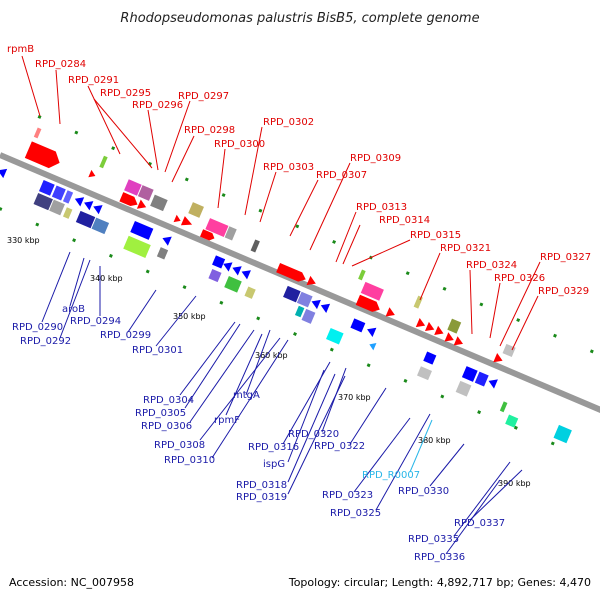  Describe the element at coordinates (423, 491) in the screenshot. I see `gene-label: RPD_0330` at that location.